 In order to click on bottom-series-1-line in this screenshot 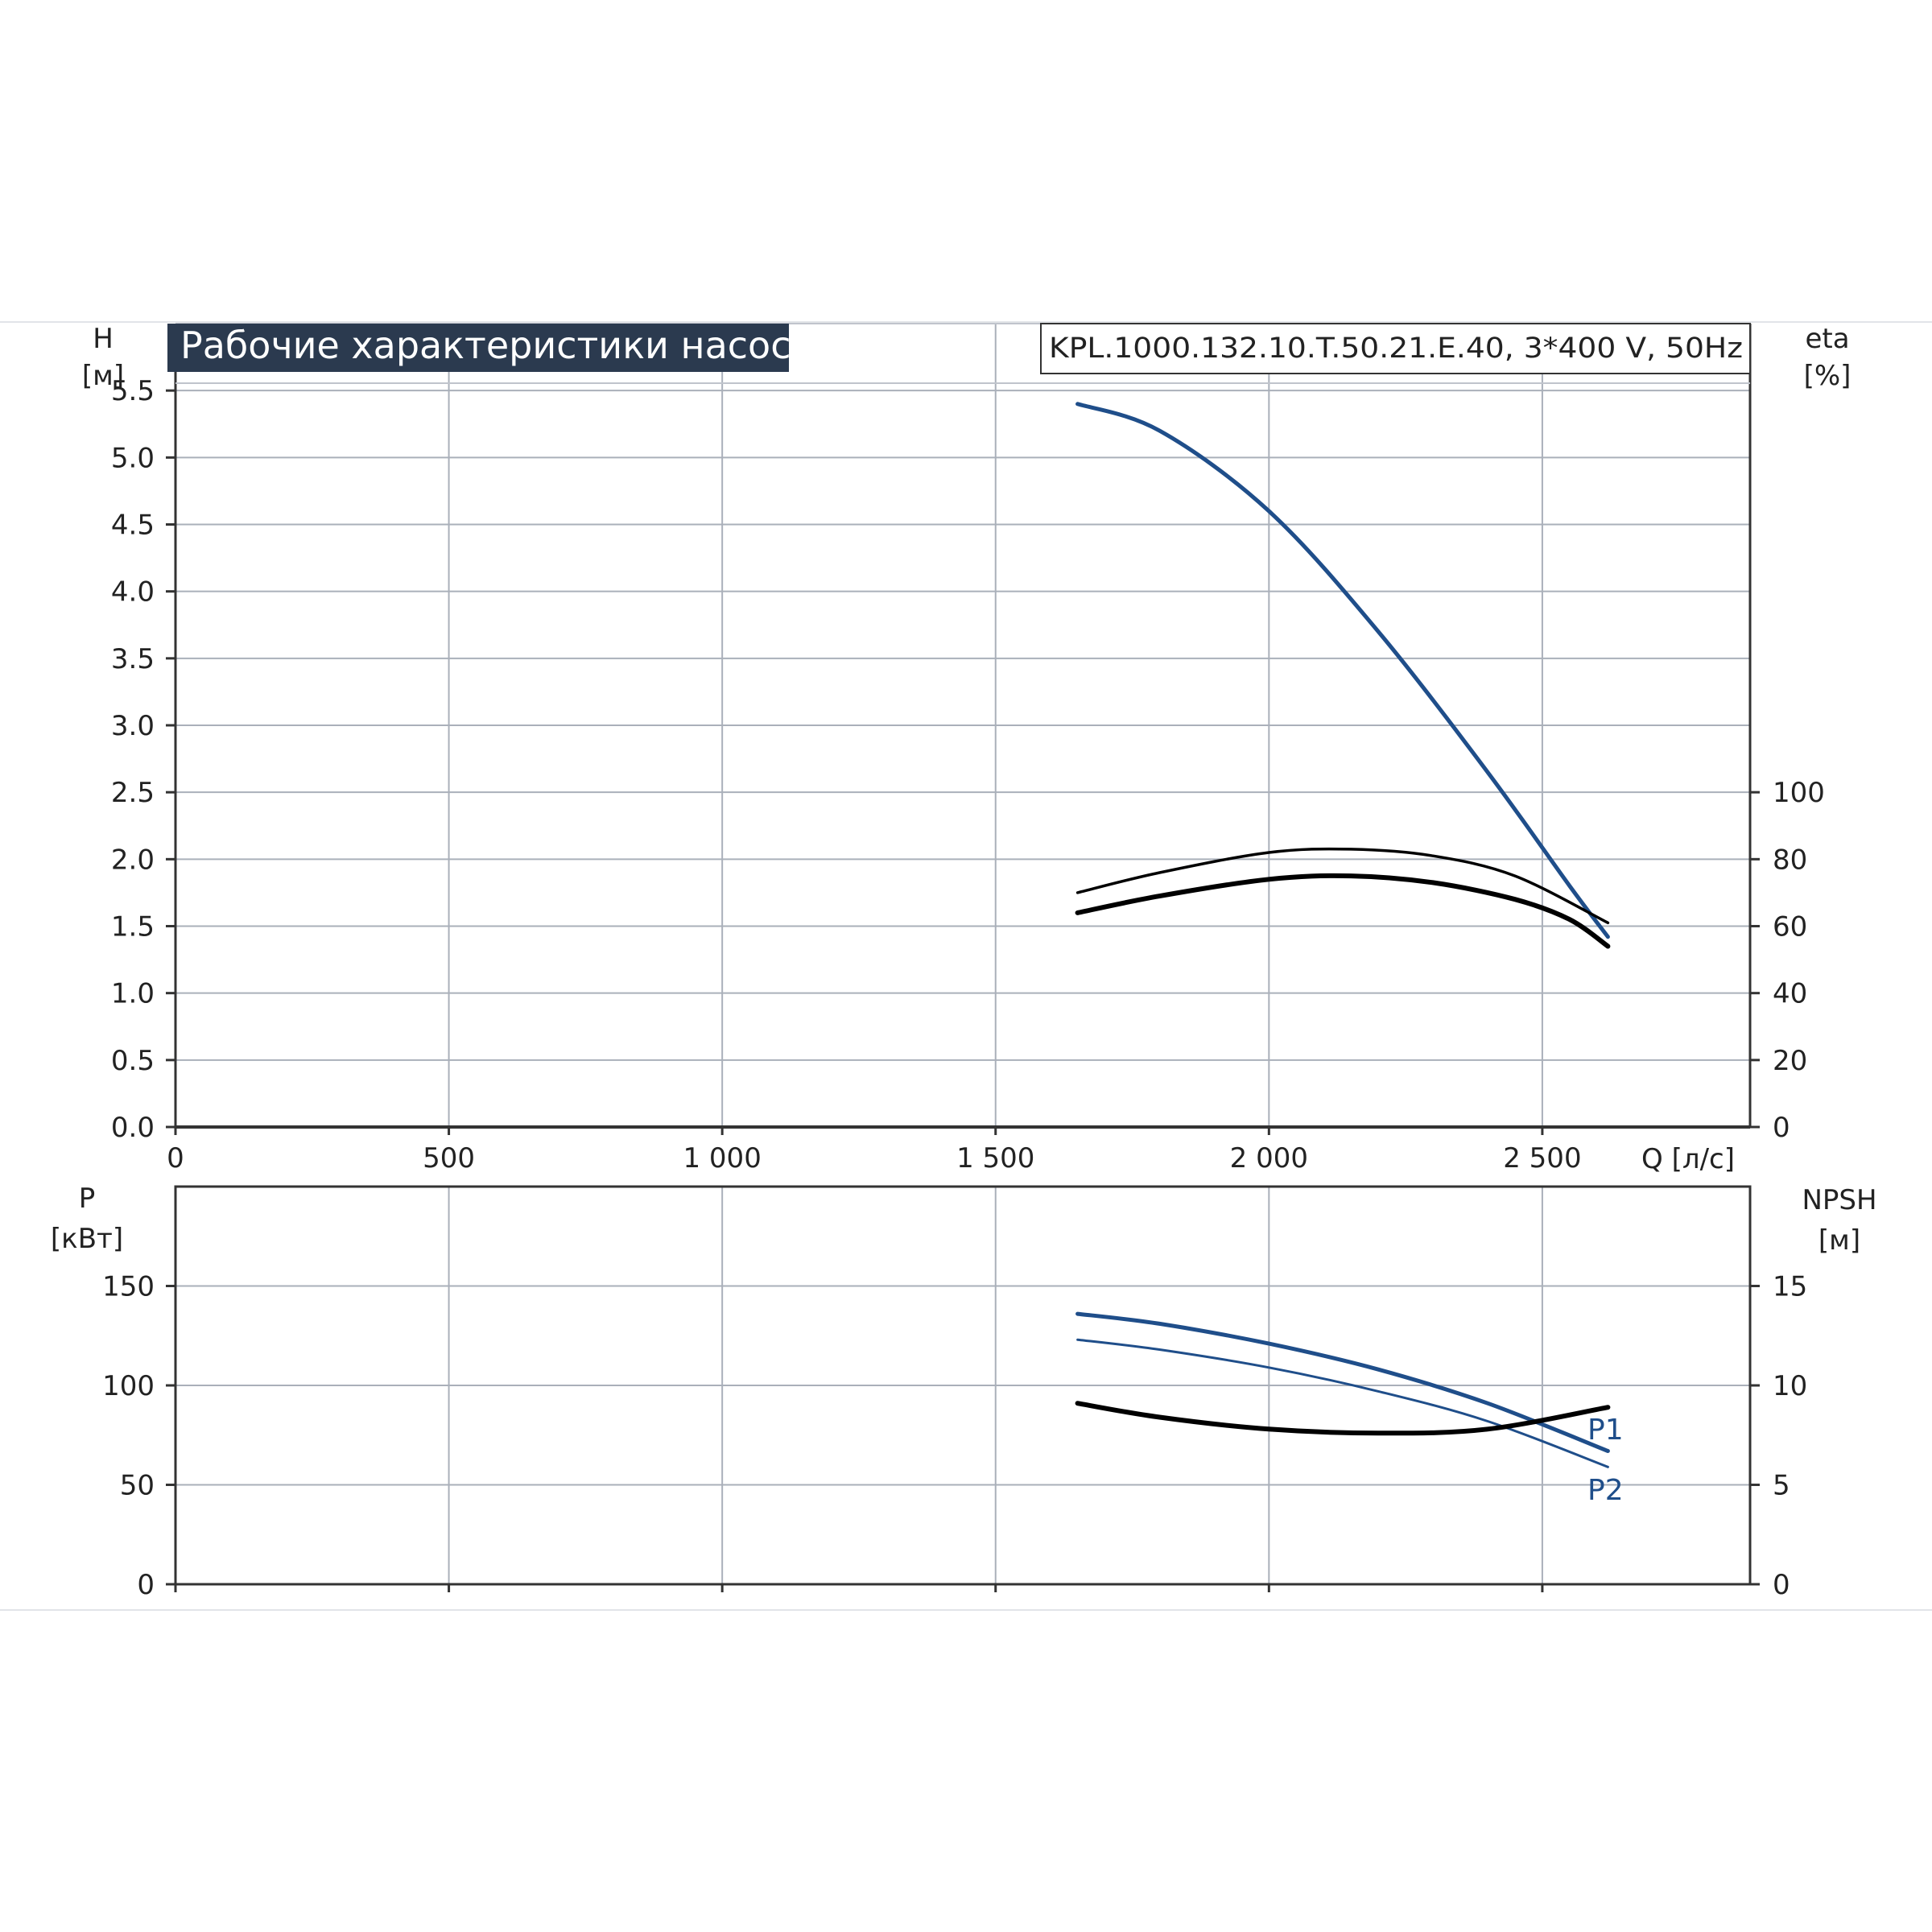, I will do `click(1342, 1403)`.